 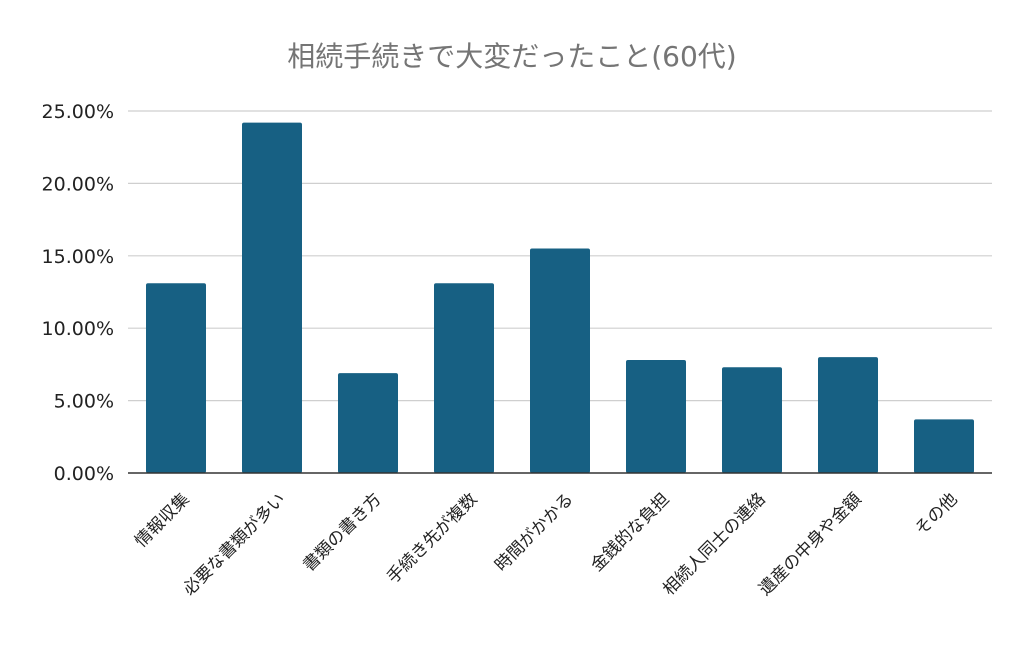 What do you see at coordinates (810, 544) in the screenshot?
I see `x-tick-label: 遺産の中身や金額` at bounding box center [810, 544].